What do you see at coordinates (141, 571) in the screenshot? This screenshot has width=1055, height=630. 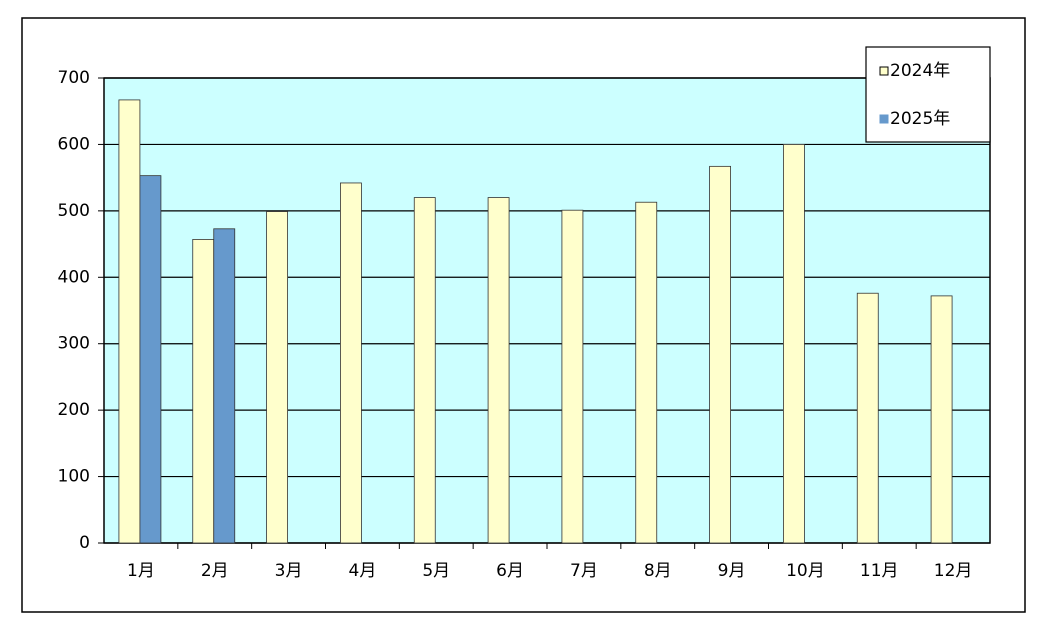 I see `x-tick-label: 1月` at bounding box center [141, 571].